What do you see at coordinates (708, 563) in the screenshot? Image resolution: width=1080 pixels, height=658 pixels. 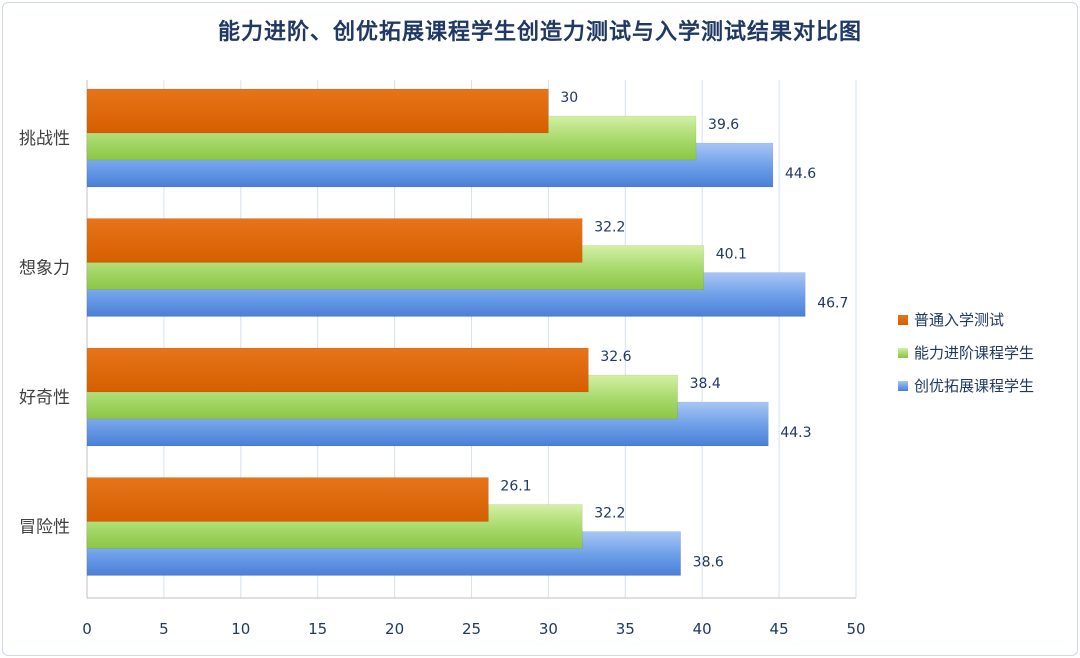 I see `data-label: 38.6` at bounding box center [708, 563].